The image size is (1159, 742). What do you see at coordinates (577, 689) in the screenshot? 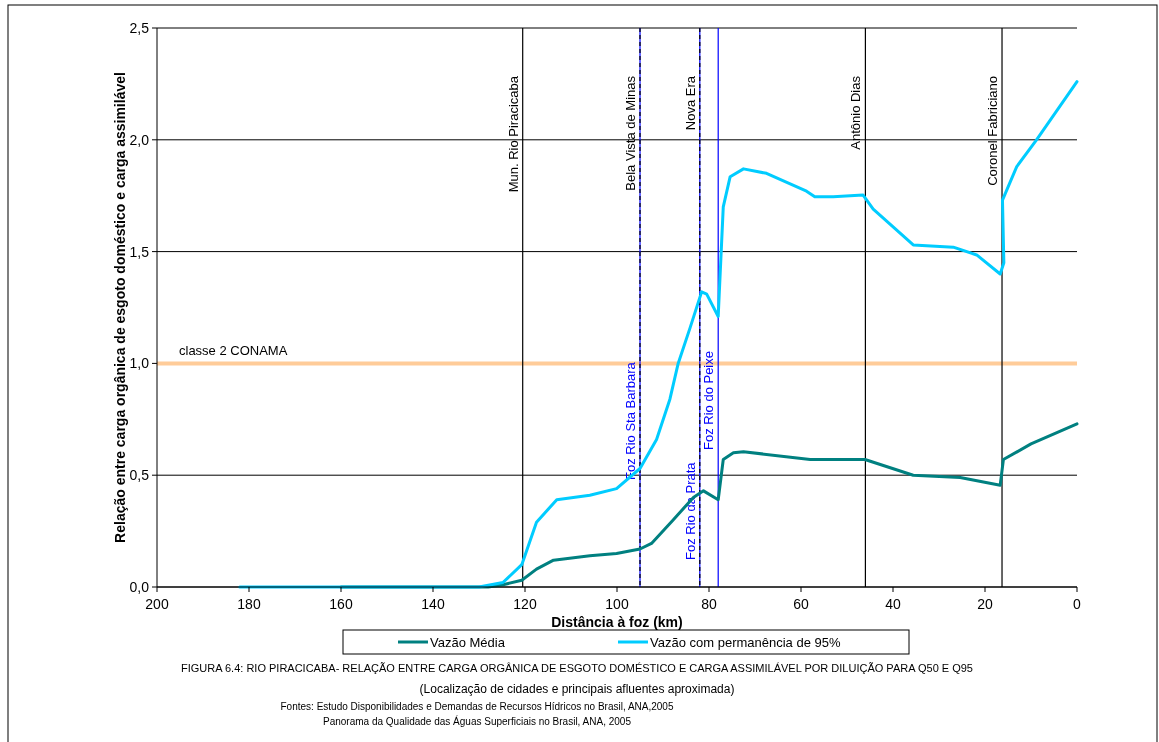
I see `text: (Localização de cidades e principais afluentes aproximada)` at bounding box center [577, 689].